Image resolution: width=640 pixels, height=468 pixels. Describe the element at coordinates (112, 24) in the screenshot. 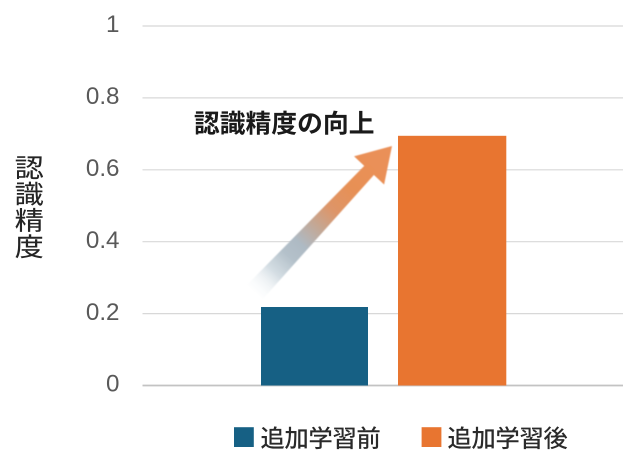

I see `svg-text: 1` at that location.